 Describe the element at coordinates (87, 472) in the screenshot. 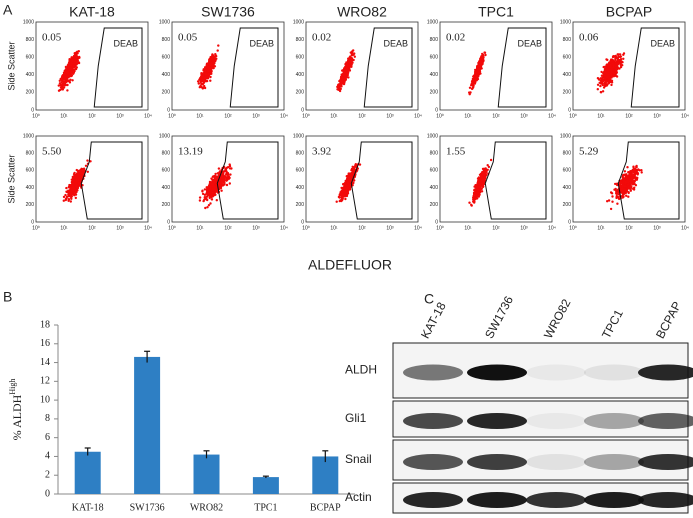

I see `bar` at that location.